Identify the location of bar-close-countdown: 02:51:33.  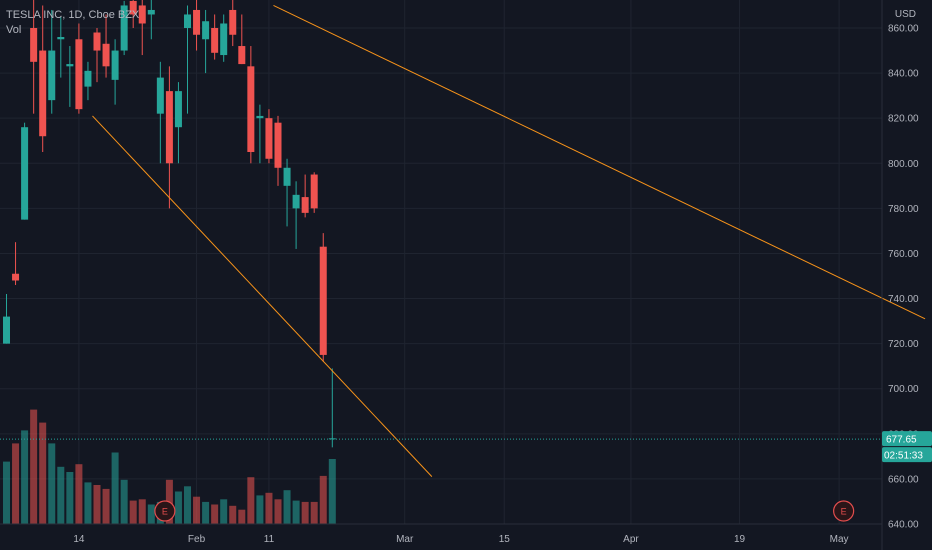
(903, 456).